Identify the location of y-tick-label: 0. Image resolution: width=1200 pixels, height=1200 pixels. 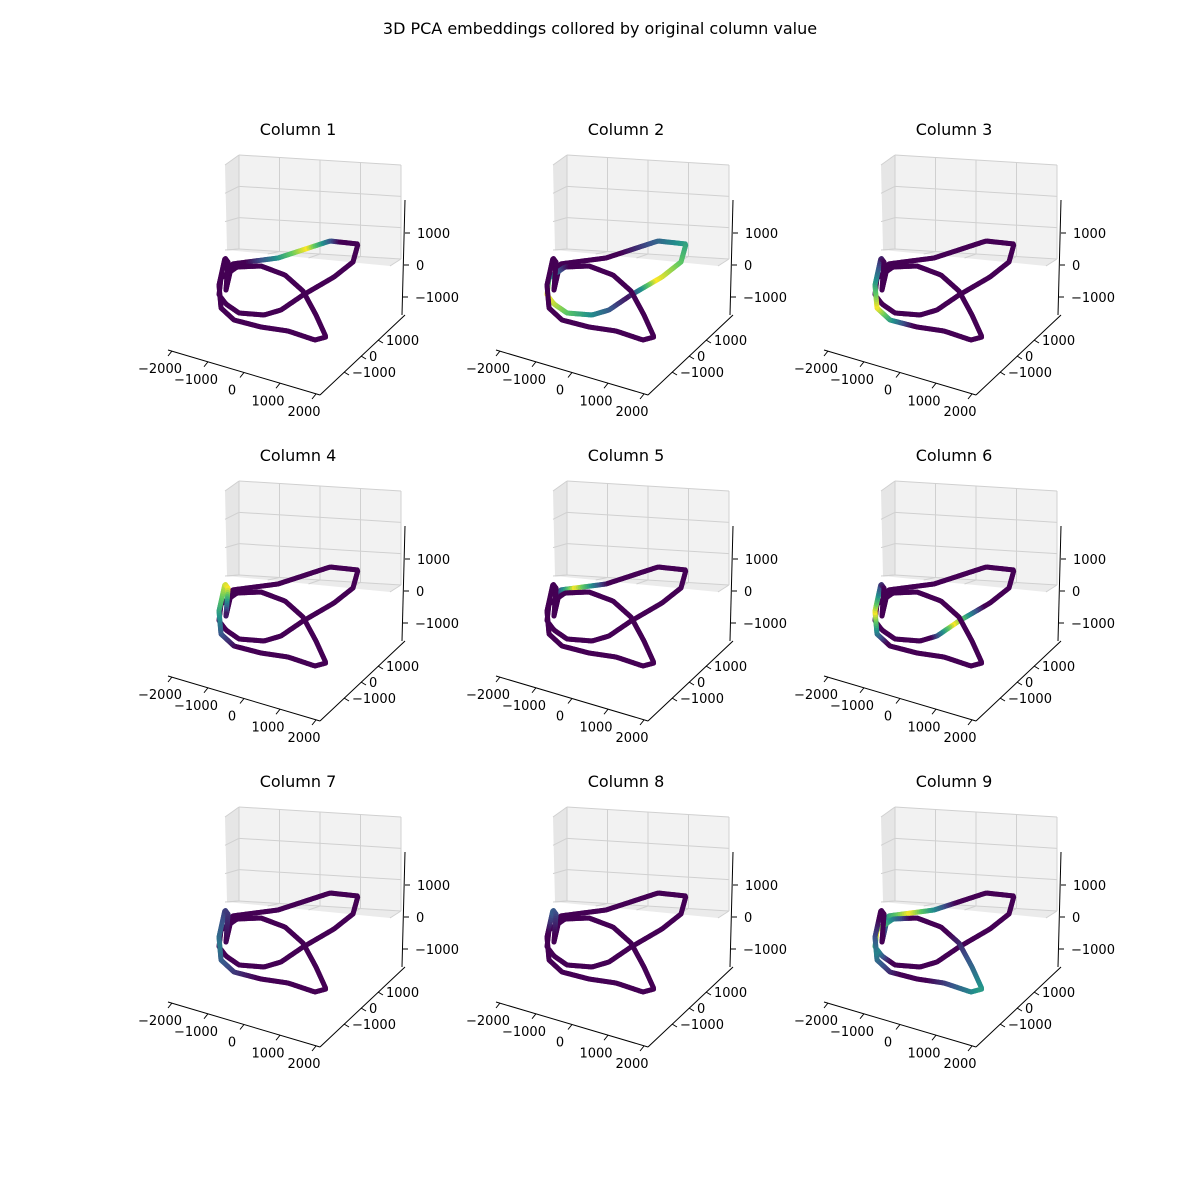
(701, 357).